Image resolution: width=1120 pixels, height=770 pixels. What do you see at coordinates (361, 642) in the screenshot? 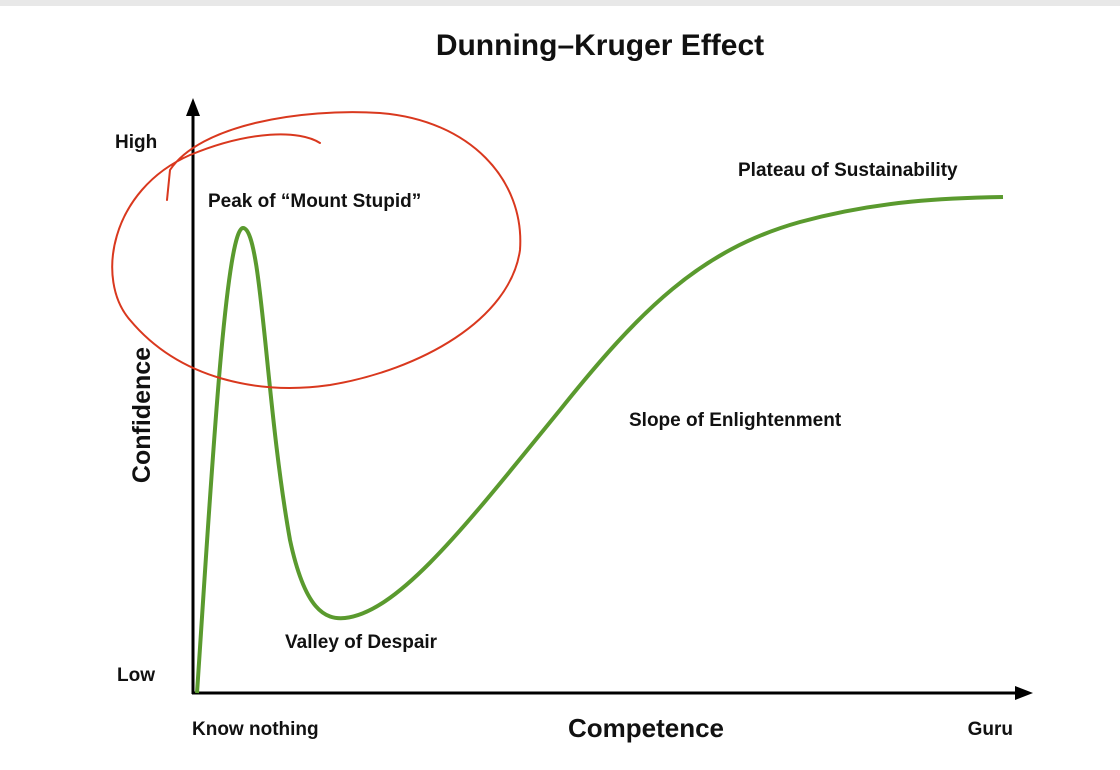
I see `annotation: Valley of Despair` at bounding box center [361, 642].